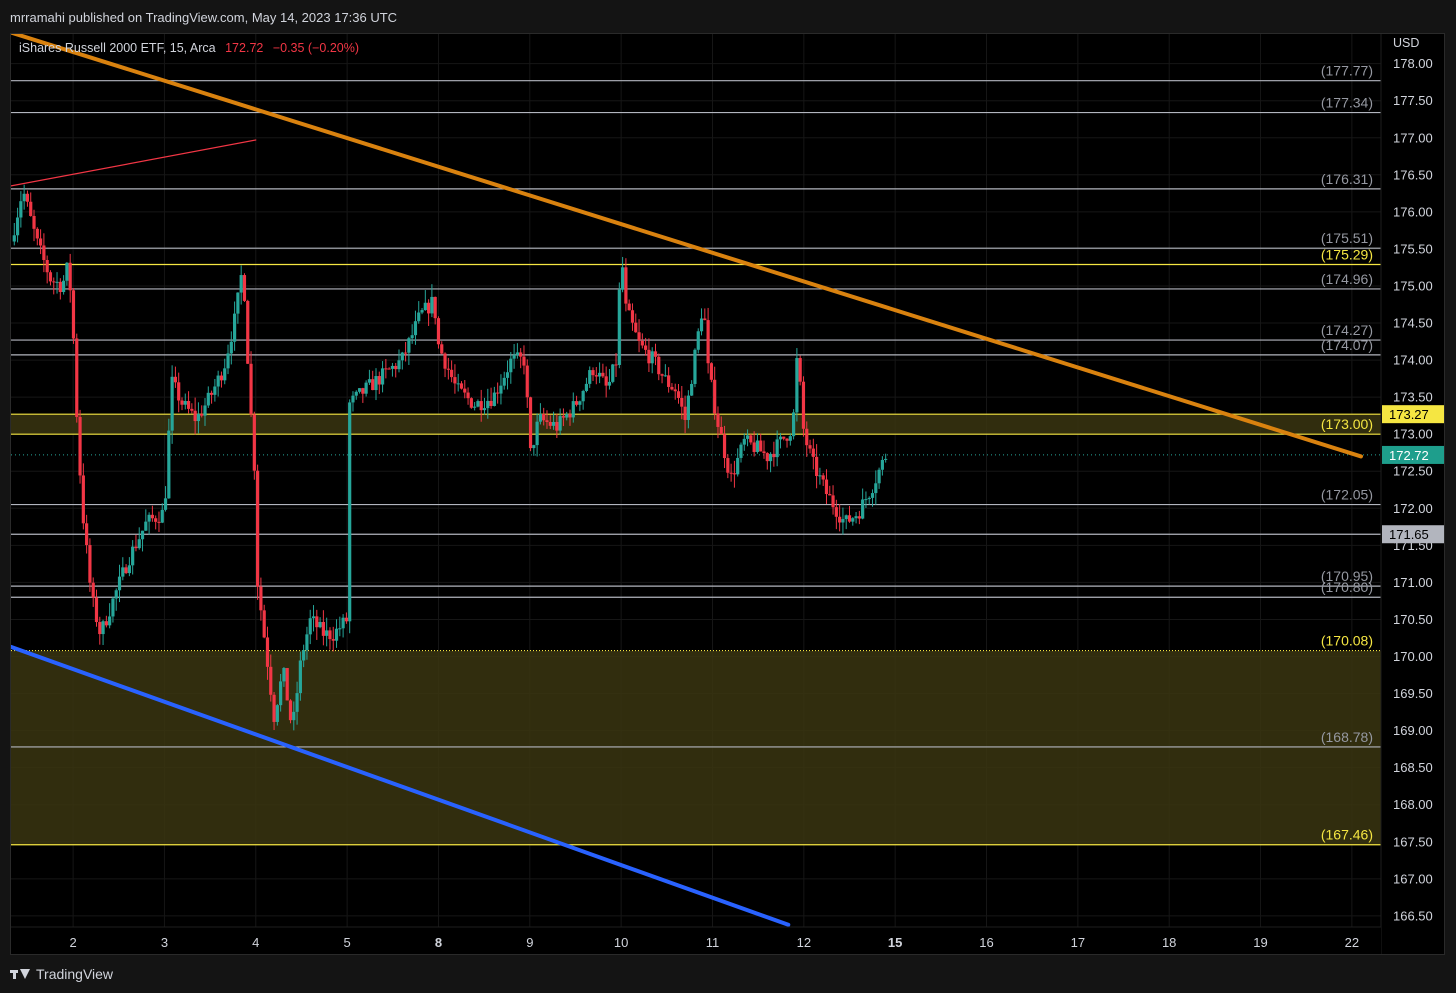 The height and width of the screenshot is (993, 1456). What do you see at coordinates (728, 974) in the screenshot?
I see `footer: TradingView` at bounding box center [728, 974].